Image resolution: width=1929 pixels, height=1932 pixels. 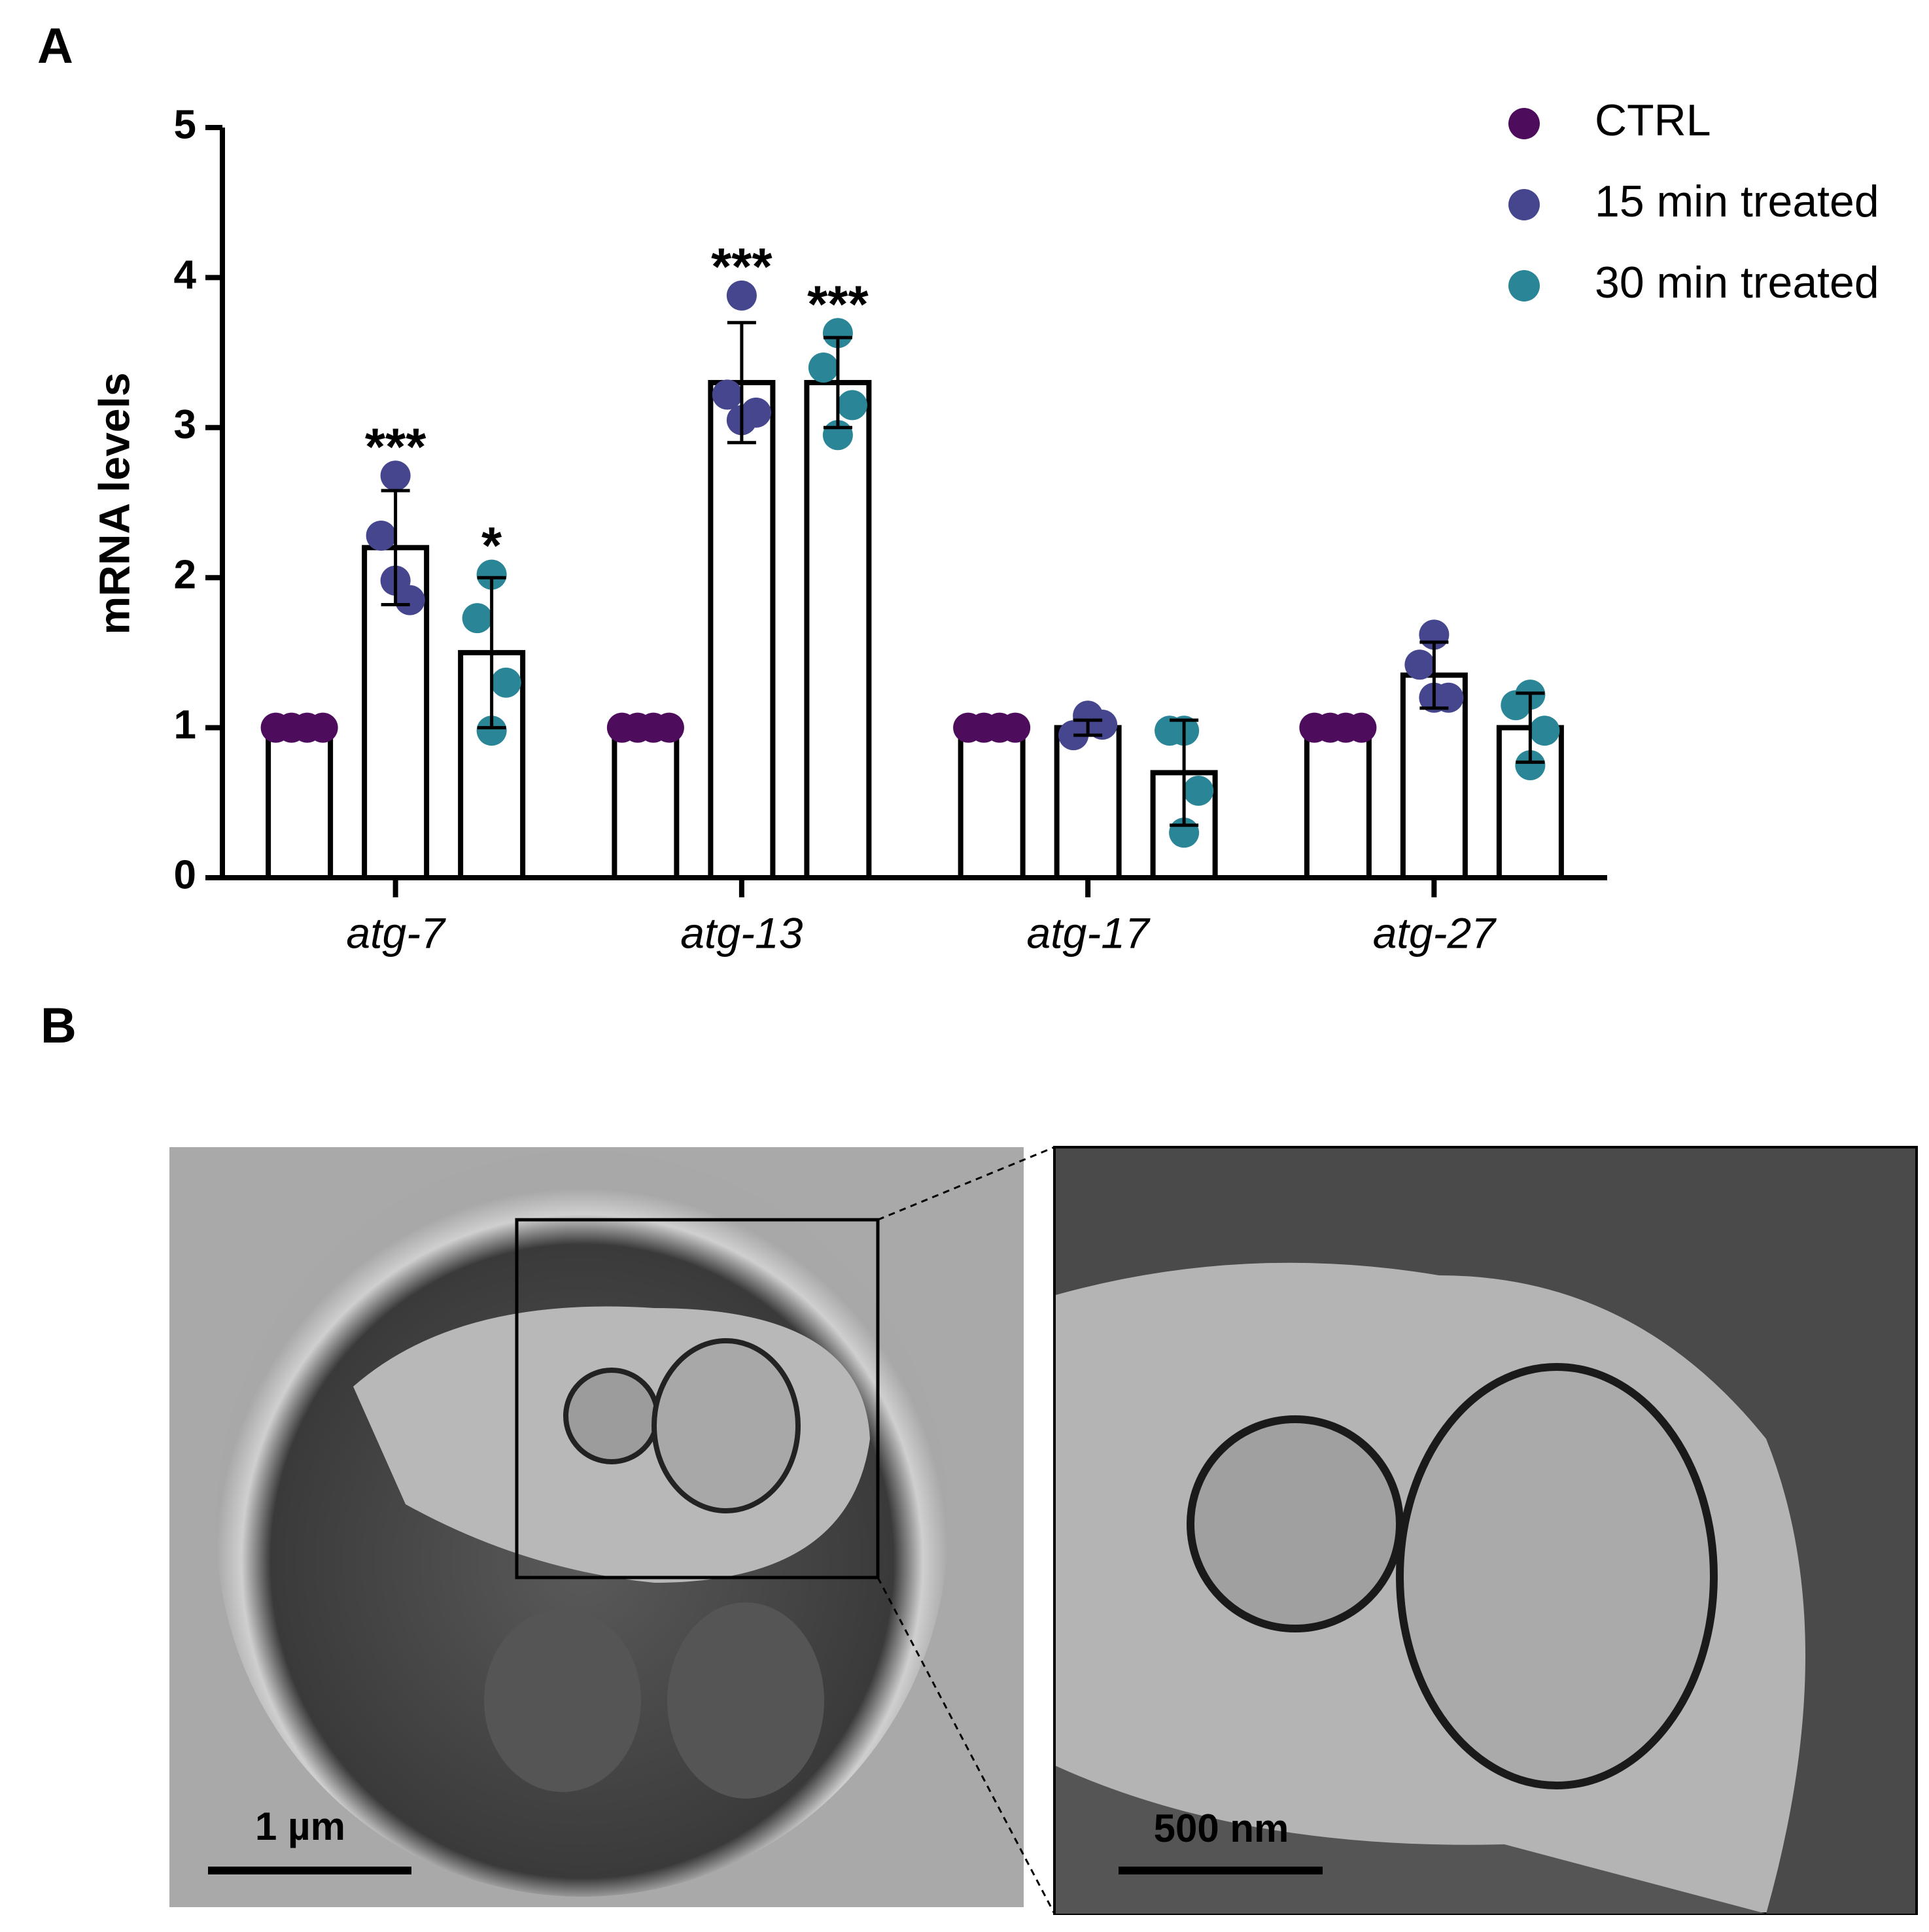 I want to click on x-tick-label: atg-7, so click(x=396, y=932).